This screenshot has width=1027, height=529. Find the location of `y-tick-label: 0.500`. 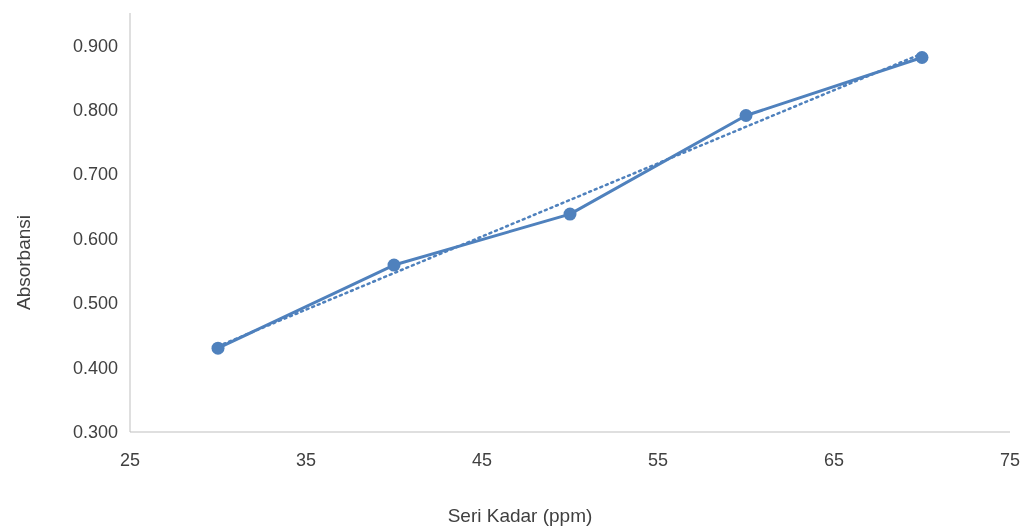

y-tick-label: 0.500 is located at coordinates (95, 303).